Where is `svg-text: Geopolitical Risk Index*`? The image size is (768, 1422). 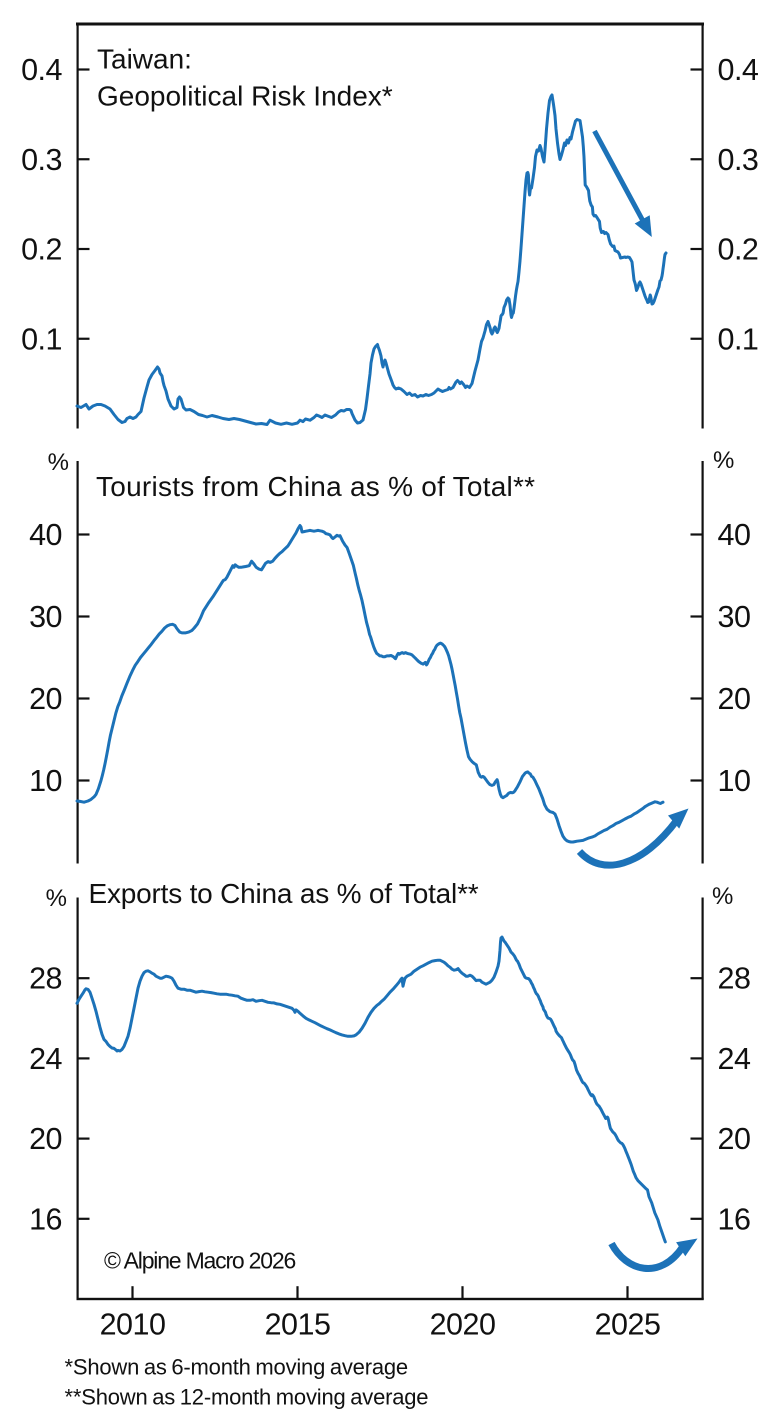 svg-text: Geopolitical Risk Index* is located at coordinates (245, 96).